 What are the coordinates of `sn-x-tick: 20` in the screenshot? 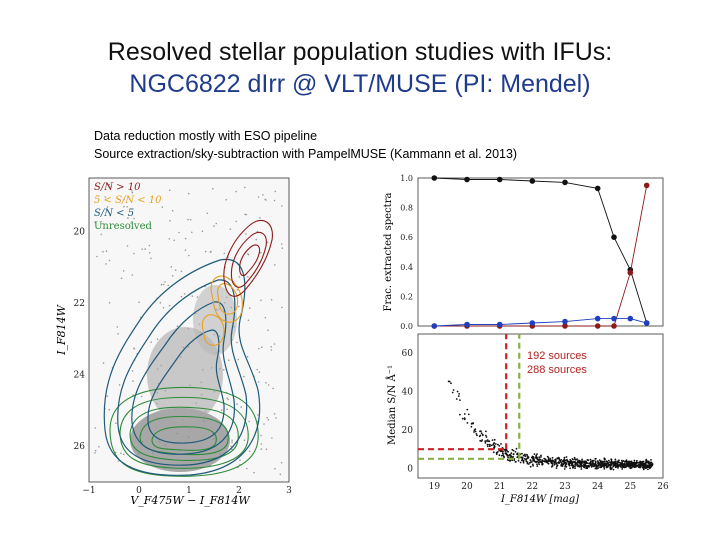 It's located at (467, 487).